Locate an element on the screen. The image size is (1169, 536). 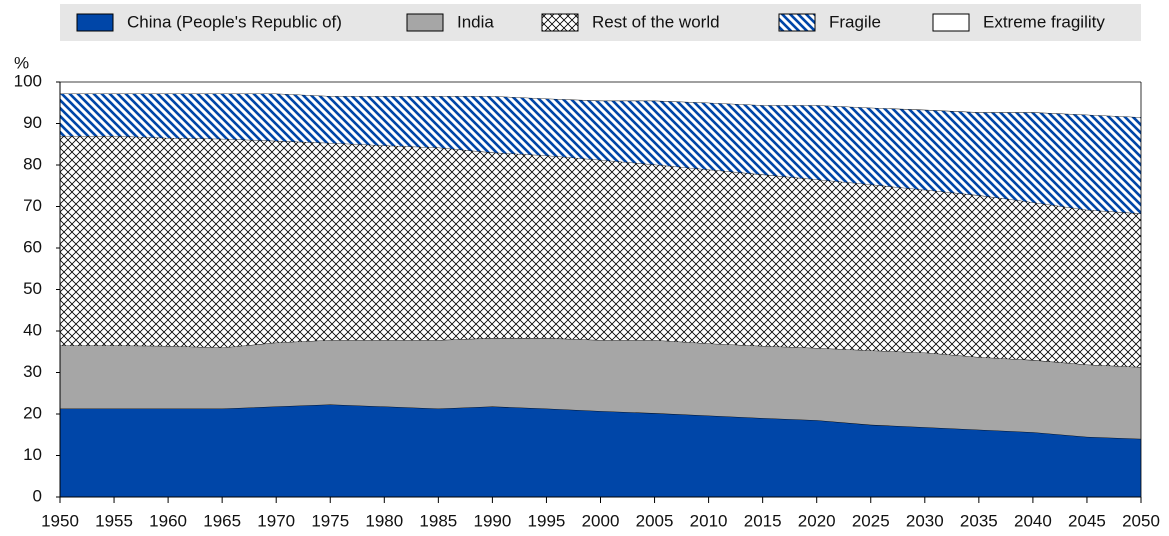
y-tick-label: 30 is located at coordinates (32, 371).